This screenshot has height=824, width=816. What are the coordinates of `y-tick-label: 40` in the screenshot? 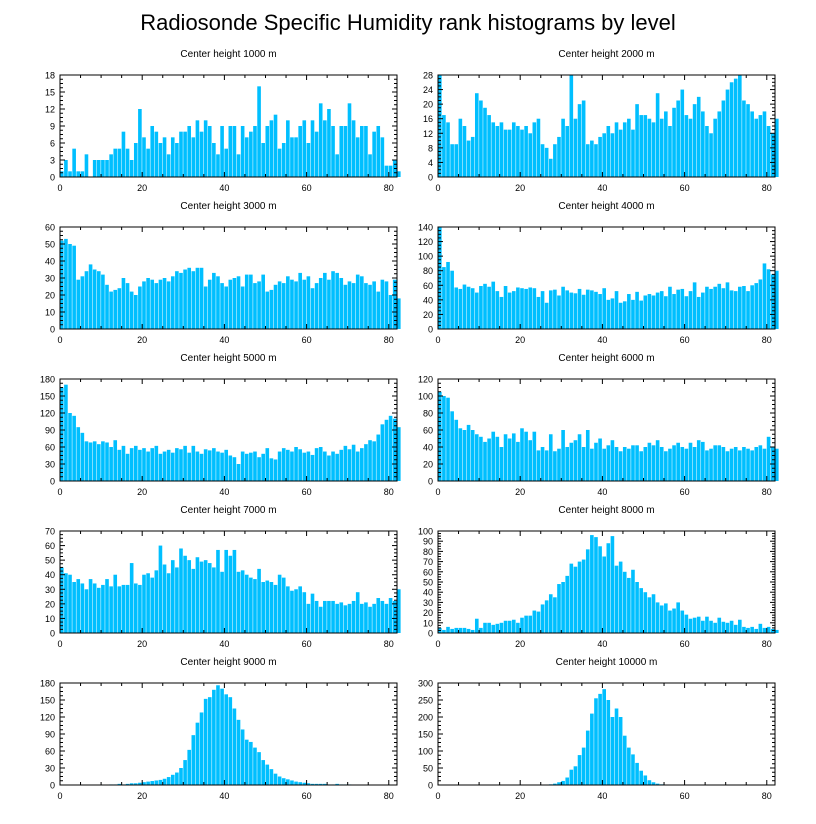 It's located at (50, 262).